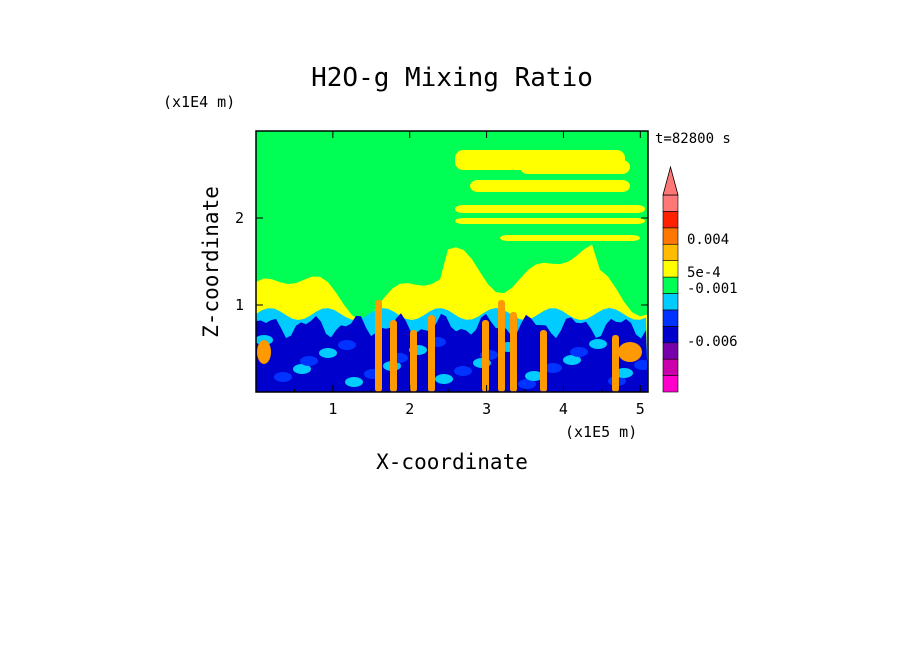  What do you see at coordinates (712, 289) in the screenshot?
I see `colorbar-label: -0.001` at bounding box center [712, 289].